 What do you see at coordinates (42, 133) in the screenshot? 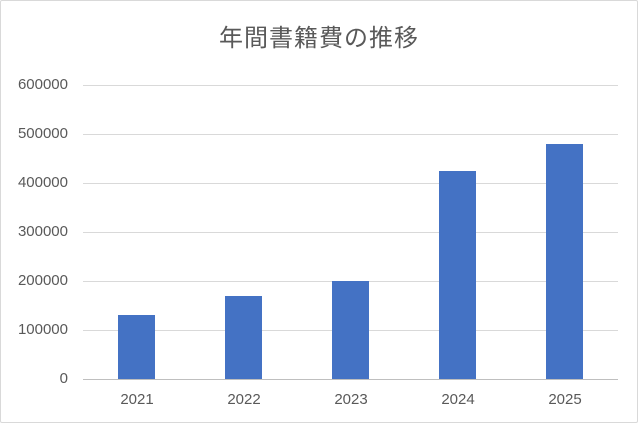
I see `y-tick-label: 500000` at bounding box center [42, 133].